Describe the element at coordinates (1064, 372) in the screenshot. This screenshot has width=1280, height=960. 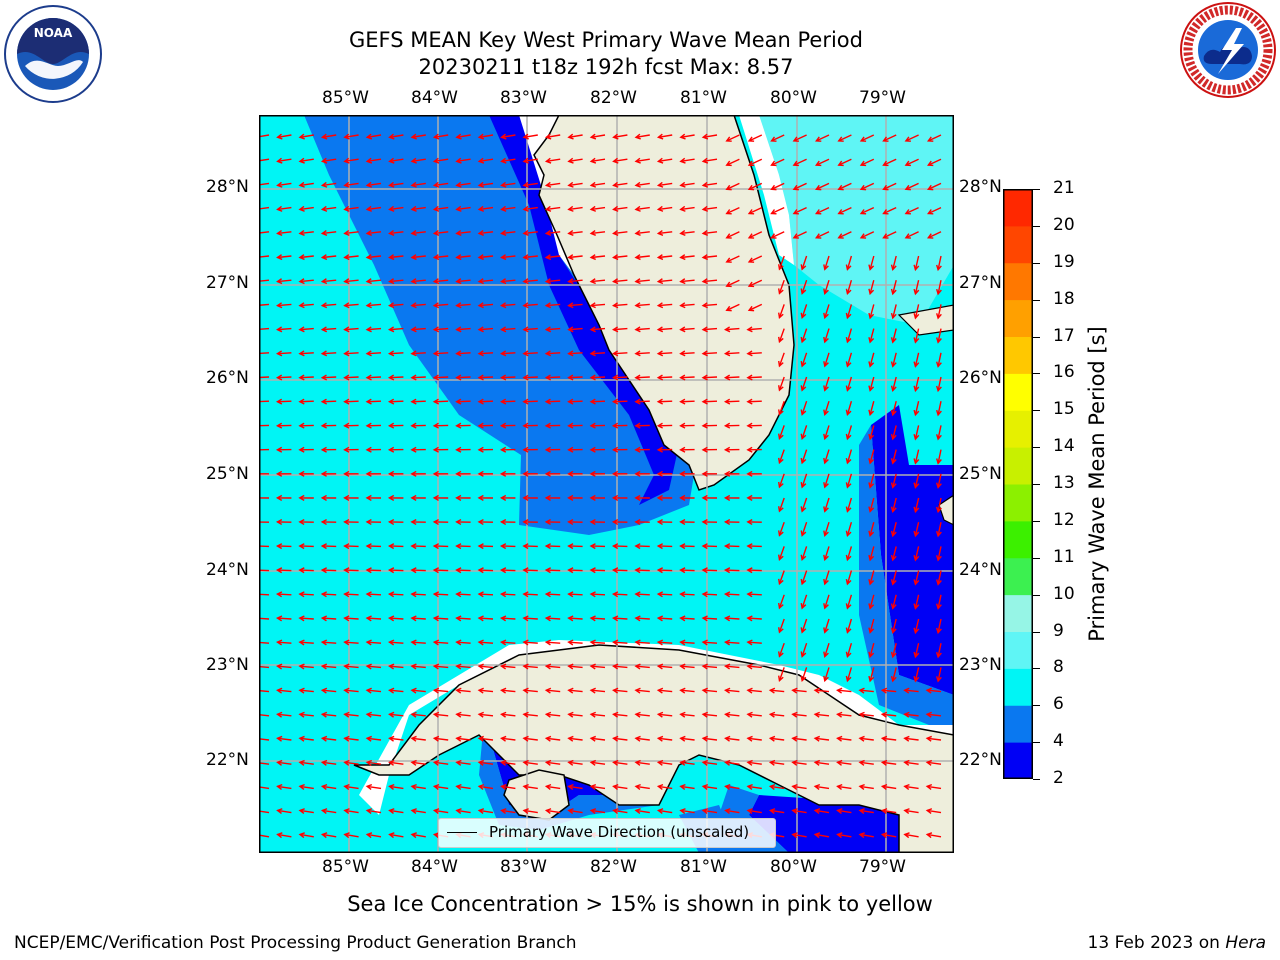
I see `colorbar-tick-label: 16` at that location.